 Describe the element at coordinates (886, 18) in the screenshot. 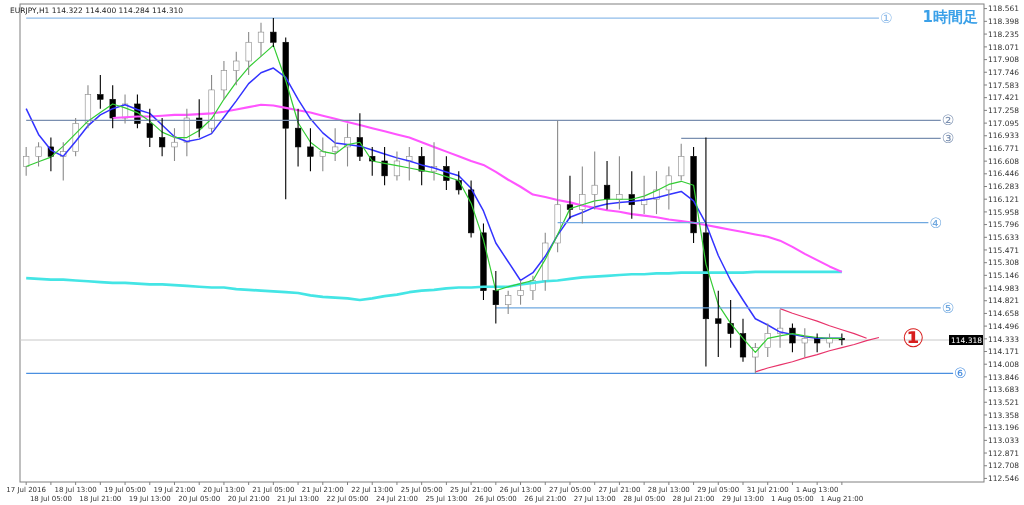

I see `series-label: ①` at that location.